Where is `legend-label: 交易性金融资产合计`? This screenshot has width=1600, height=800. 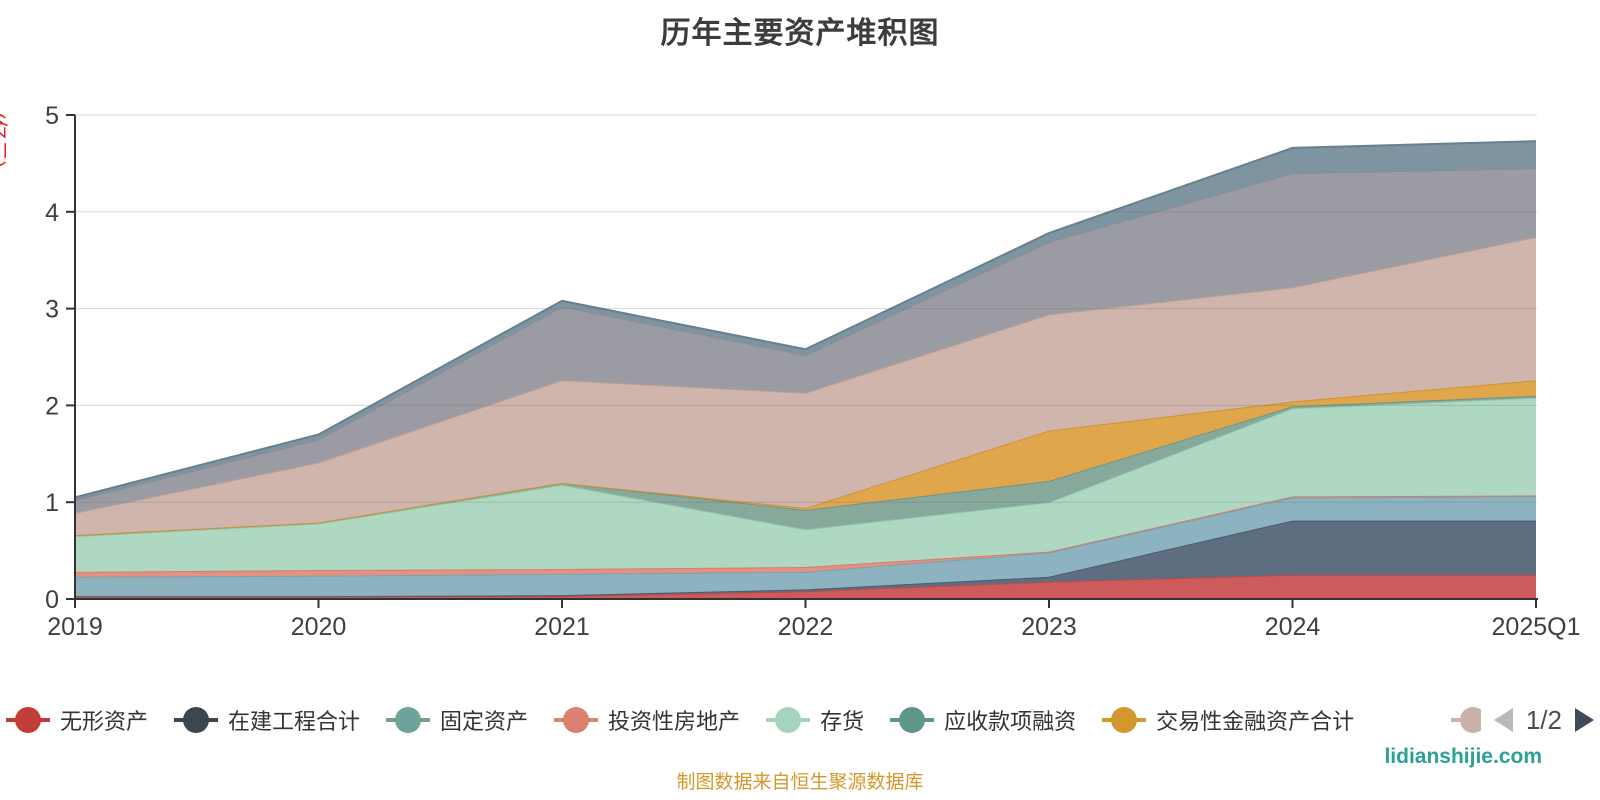
legend-label: 交易性金融资产合计 is located at coordinates (1255, 721).